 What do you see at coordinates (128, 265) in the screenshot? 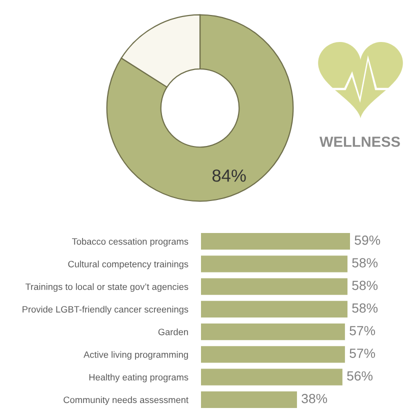
I see `y-tick-label: Cultural competency trainings` at bounding box center [128, 265].